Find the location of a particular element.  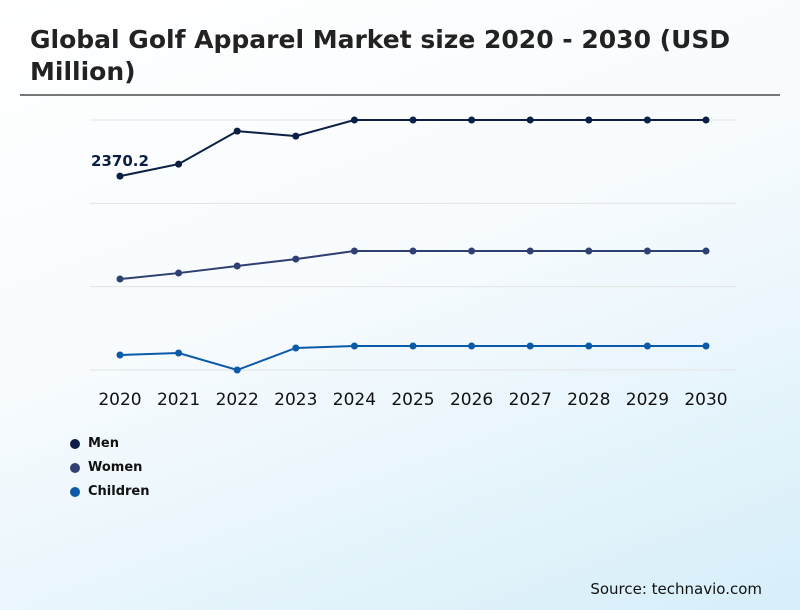

x-tick-label: 2027 is located at coordinates (530, 400).